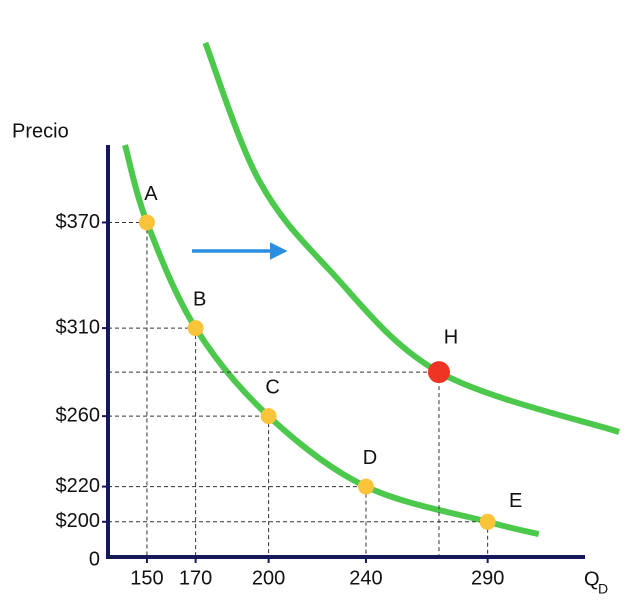 This screenshot has width=634, height=600. Describe the element at coordinates (199, 299) in the screenshot. I see `point-label: B` at that location.